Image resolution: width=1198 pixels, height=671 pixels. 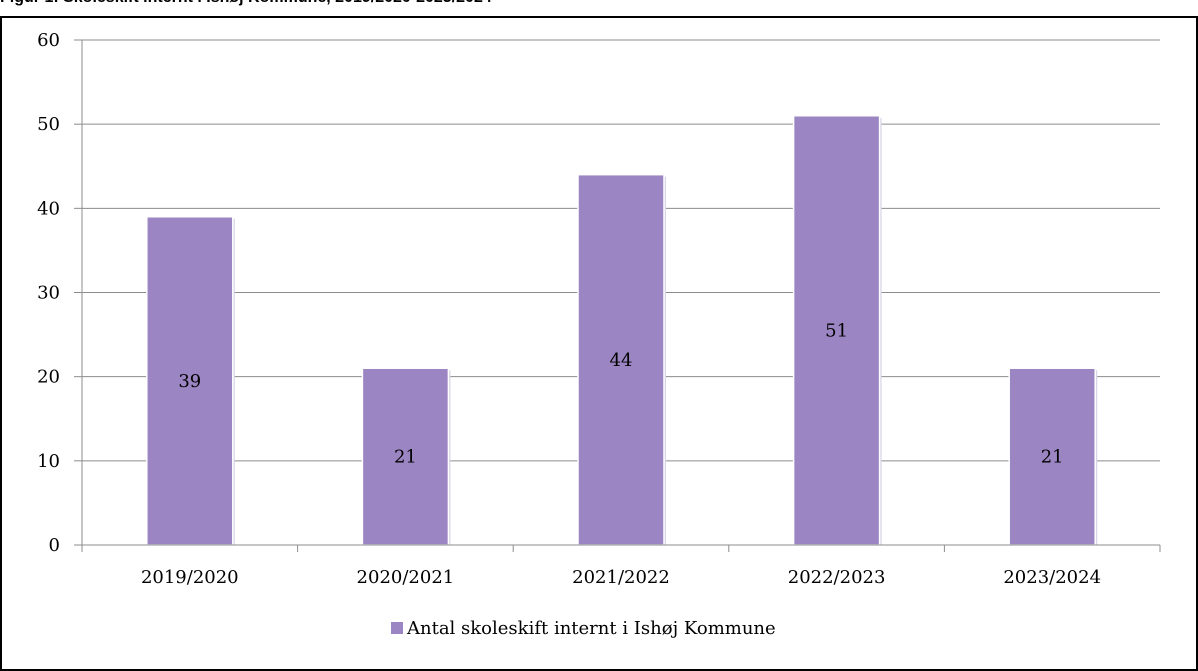 What do you see at coordinates (48, 377) in the screenshot?
I see `y-tick-label: 20` at bounding box center [48, 377].